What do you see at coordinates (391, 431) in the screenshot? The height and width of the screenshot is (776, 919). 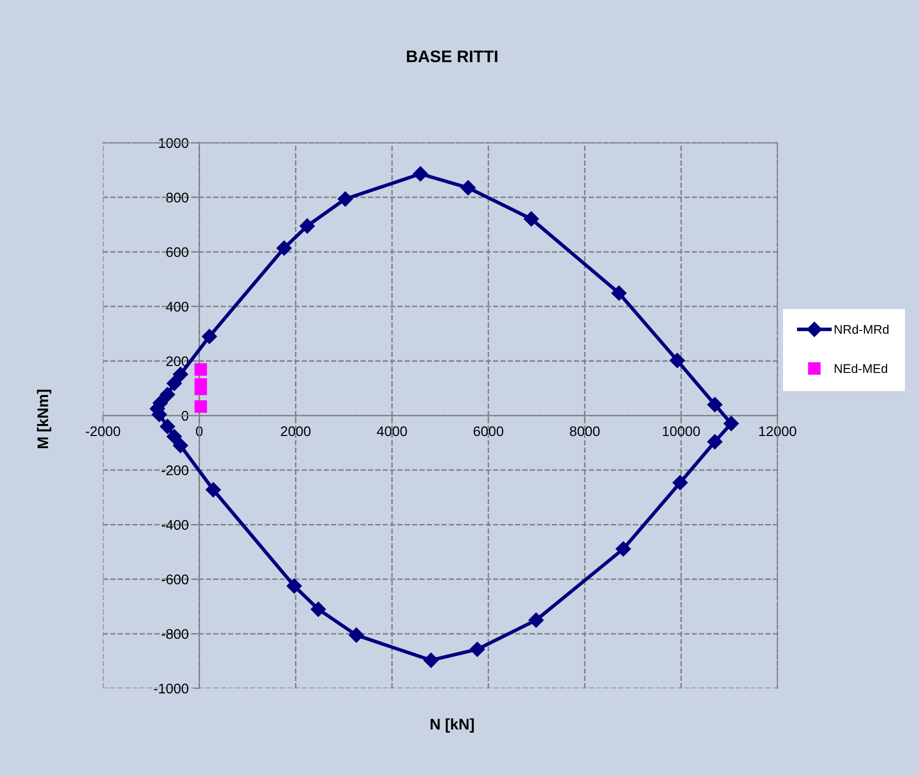 I see `x-tick-label: 4000` at bounding box center [391, 431].